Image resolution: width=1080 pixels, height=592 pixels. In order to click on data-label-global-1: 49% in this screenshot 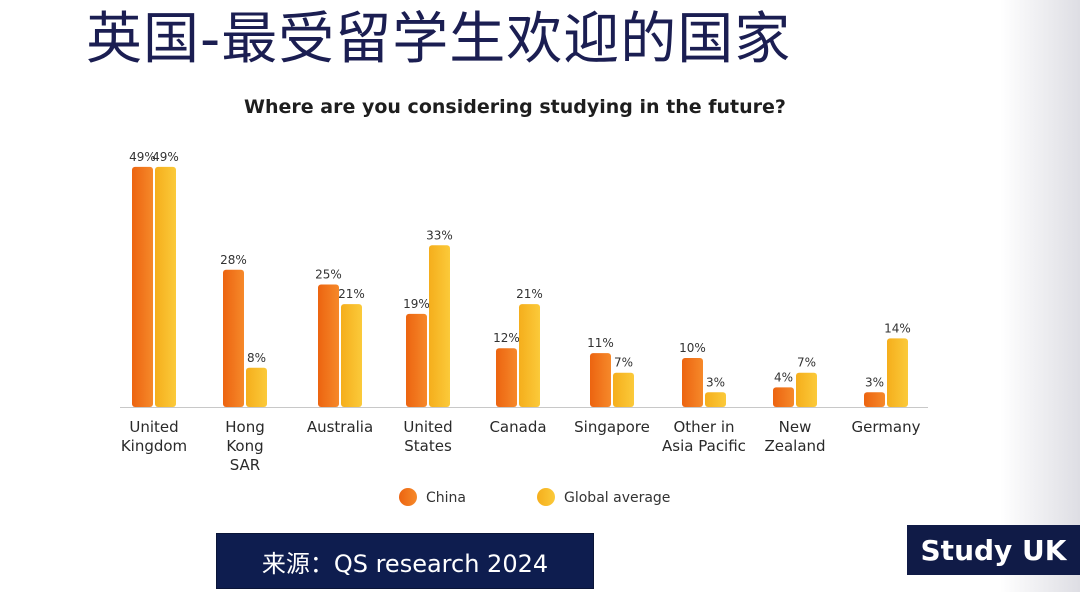, I will do `click(165, 157)`.